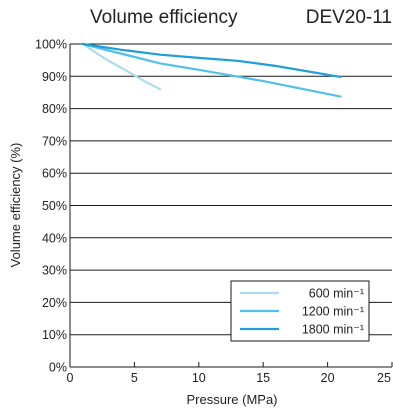 Image resolution: width=393 pixels, height=417 pixels. Describe the element at coordinates (54, 271) in the screenshot. I see `y-tick-label: 30%` at that location.